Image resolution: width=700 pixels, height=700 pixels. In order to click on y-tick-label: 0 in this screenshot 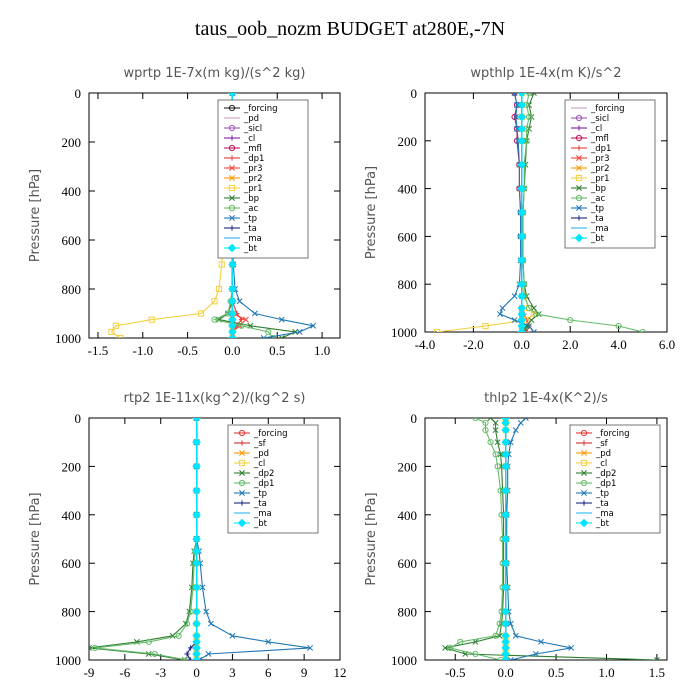, I will do `click(78, 93)`.